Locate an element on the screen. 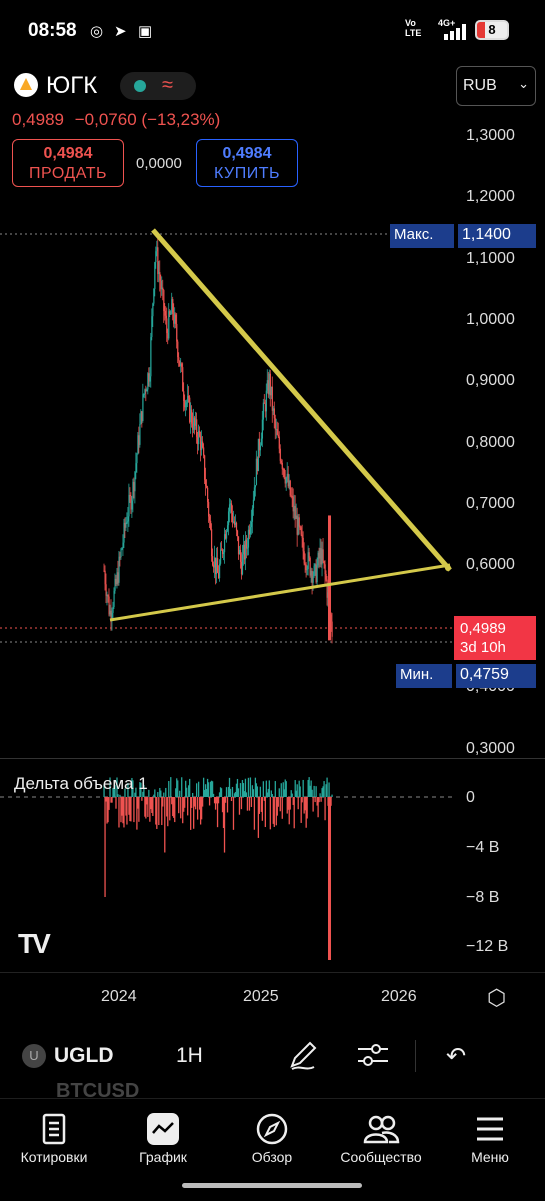  undo-icon: ↶ is located at coordinates (456, 1056).